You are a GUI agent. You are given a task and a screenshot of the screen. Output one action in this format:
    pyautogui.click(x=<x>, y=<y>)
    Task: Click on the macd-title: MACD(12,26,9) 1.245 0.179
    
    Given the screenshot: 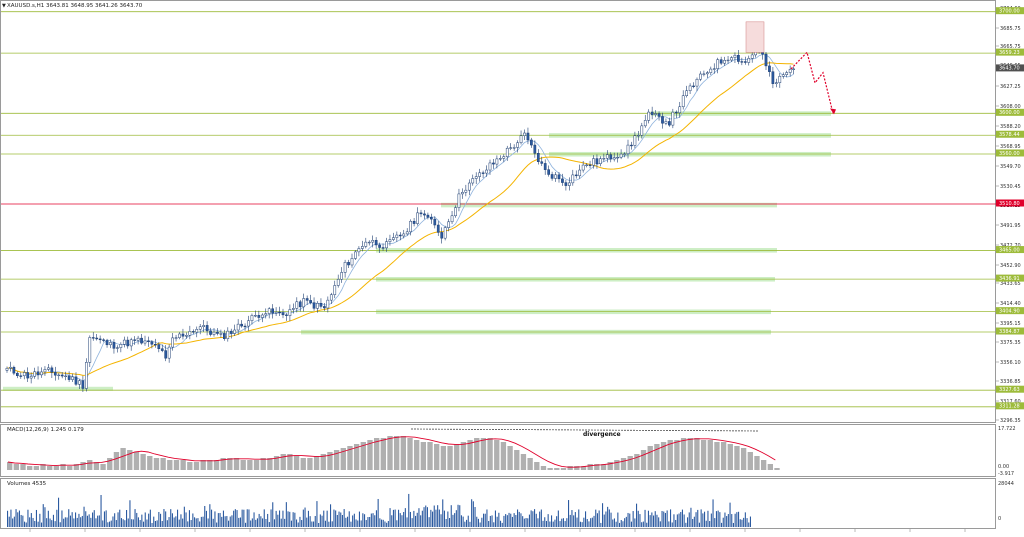 What is the action you would take?
    pyautogui.click(x=45, y=430)
    